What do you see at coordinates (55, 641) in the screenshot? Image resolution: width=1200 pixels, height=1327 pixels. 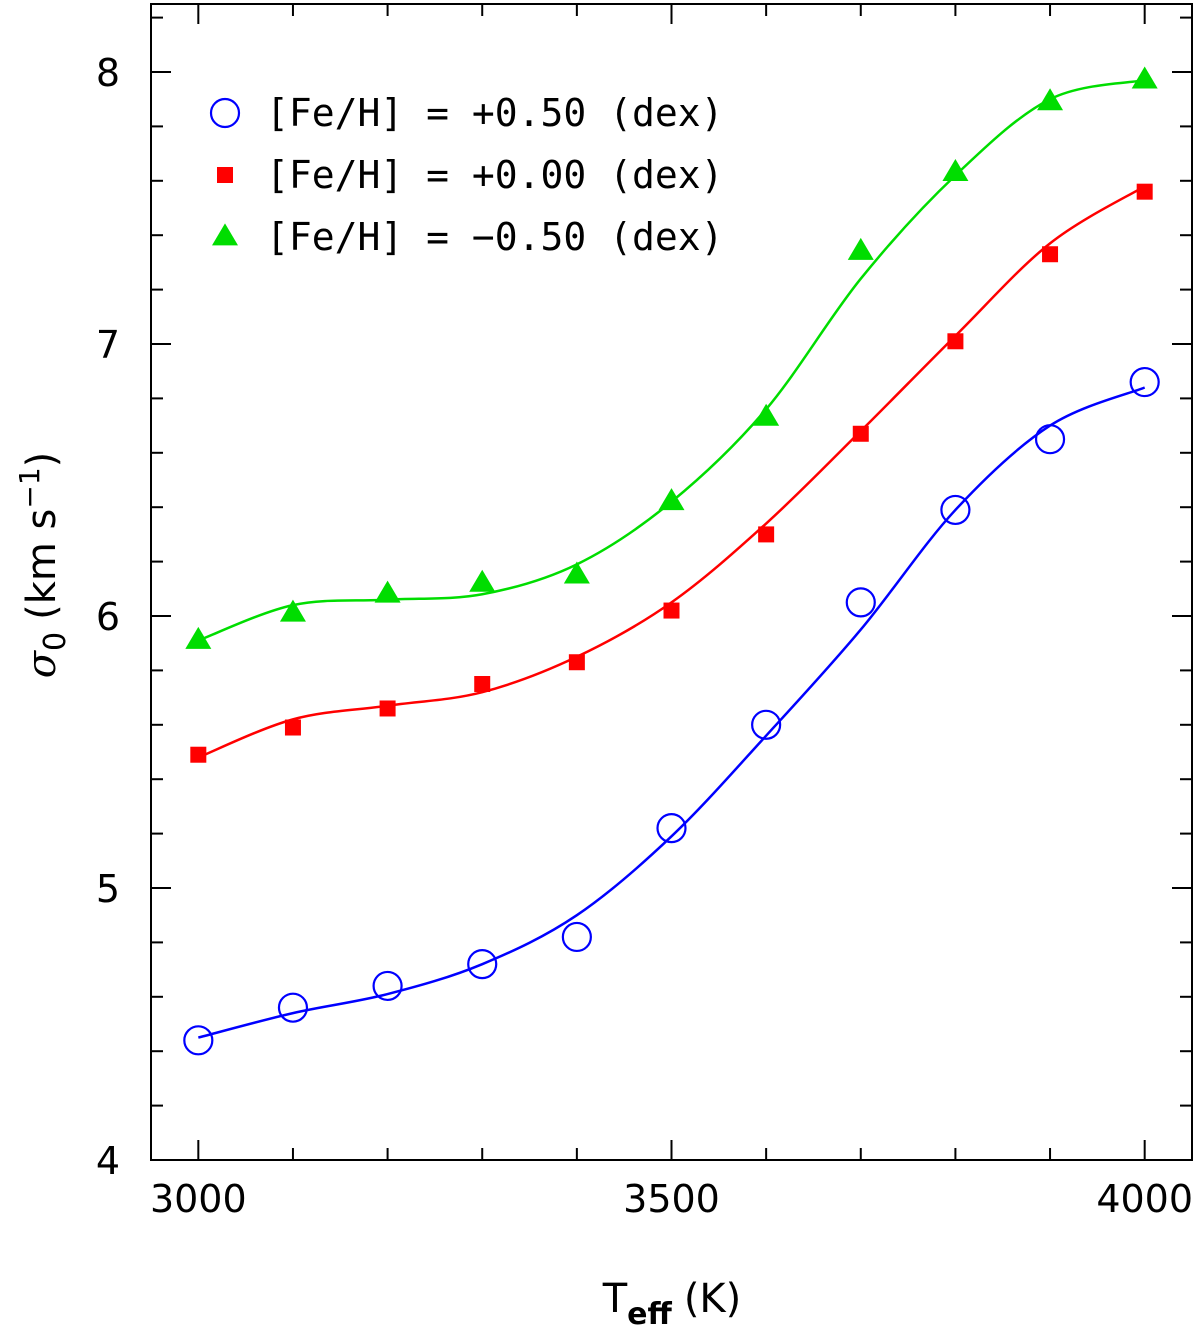 I see `y-axis-label-sub: 0` at bounding box center [55, 641].